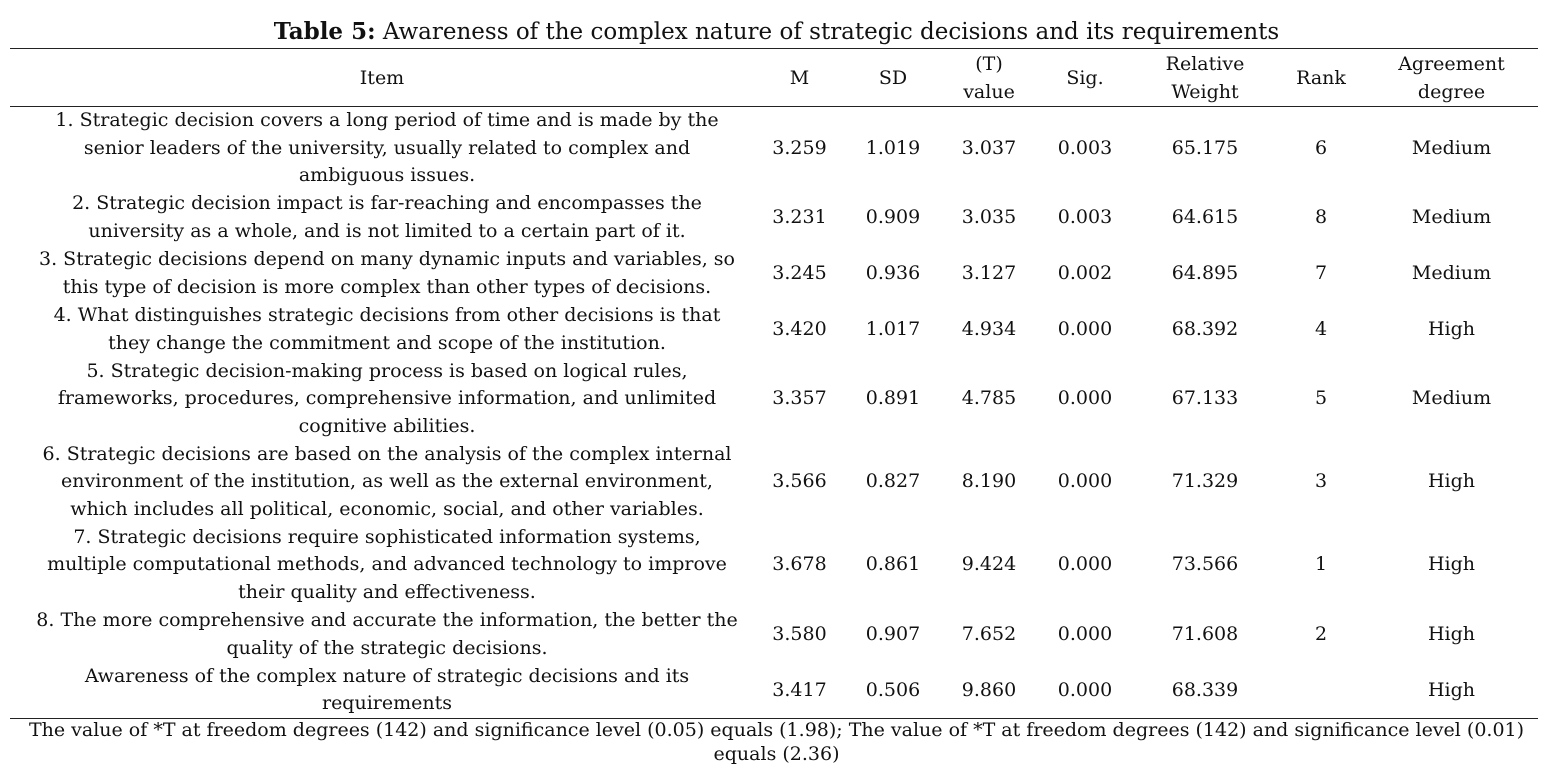 The height and width of the screenshot is (774, 1557). Describe the element at coordinates (799, 564) in the screenshot. I see `cell-m: 3.678` at that location.